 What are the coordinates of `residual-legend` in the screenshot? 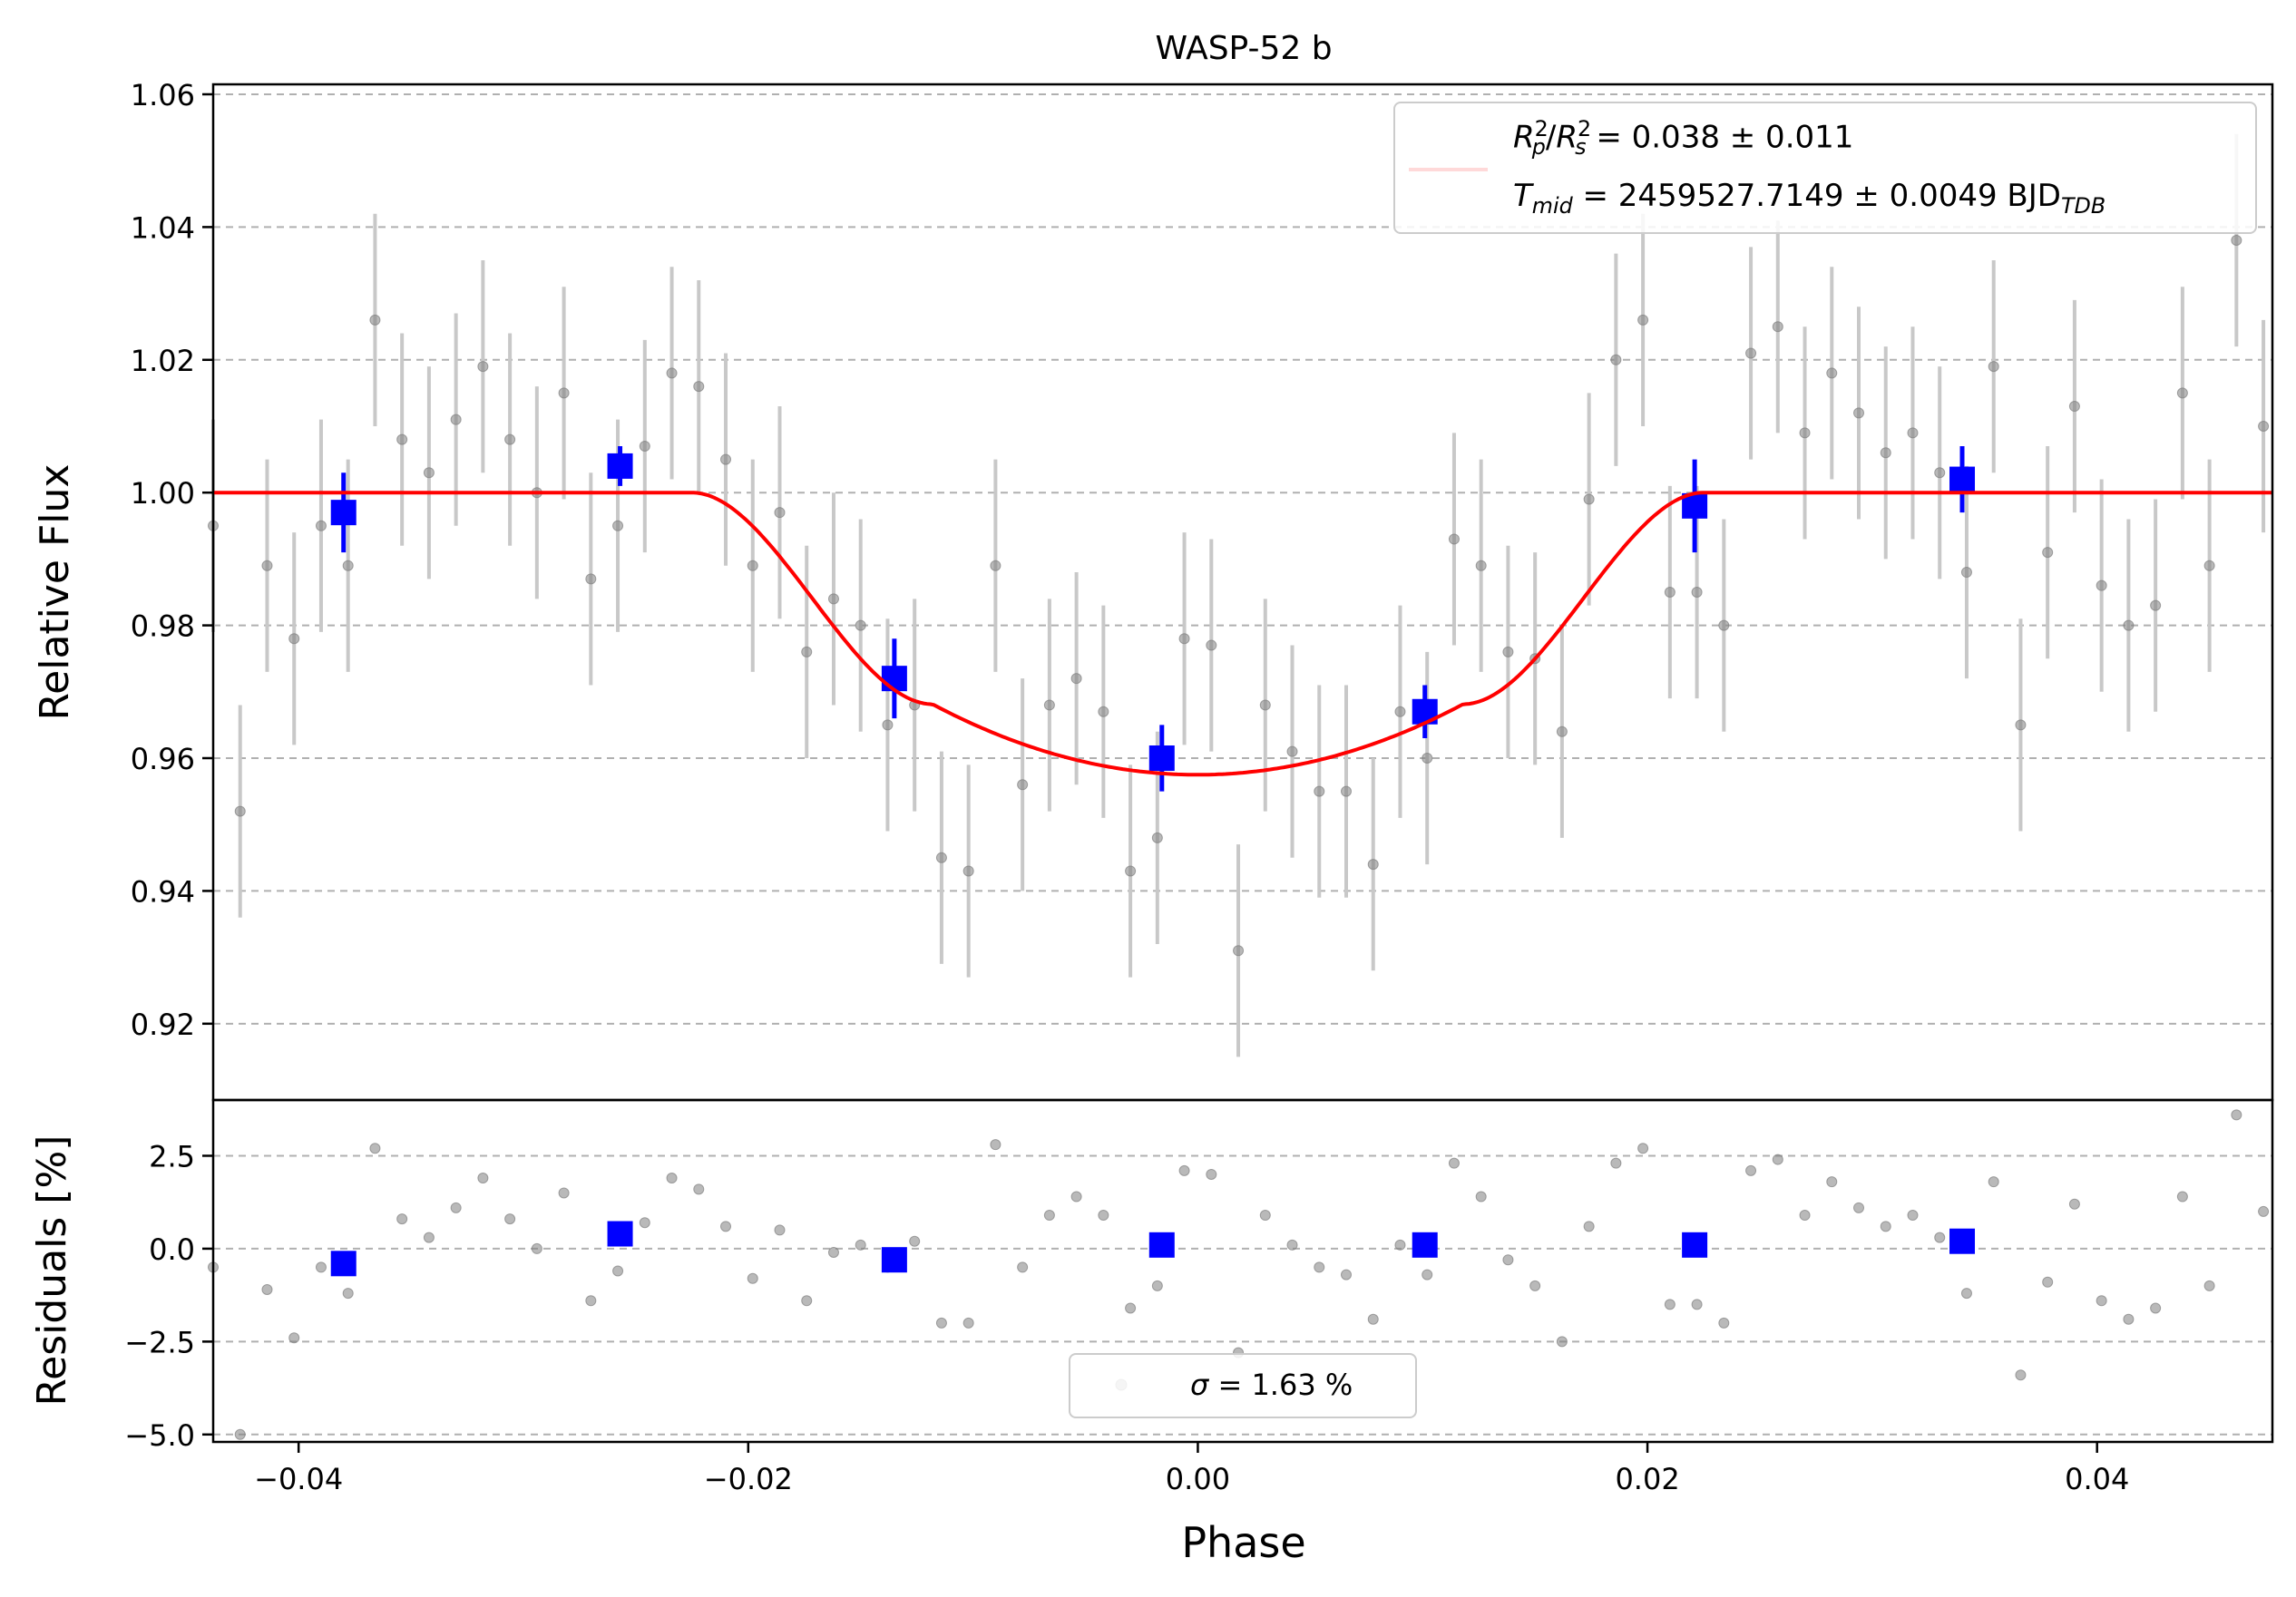 It's located at (1243, 1385).